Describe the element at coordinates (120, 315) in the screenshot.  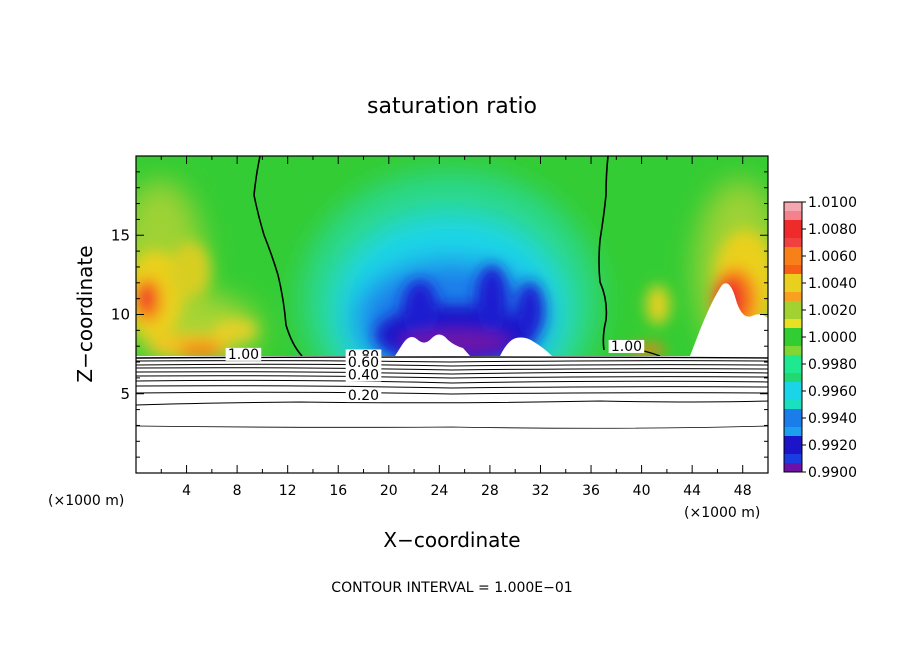
I see `y-tick-label: 10` at that location.